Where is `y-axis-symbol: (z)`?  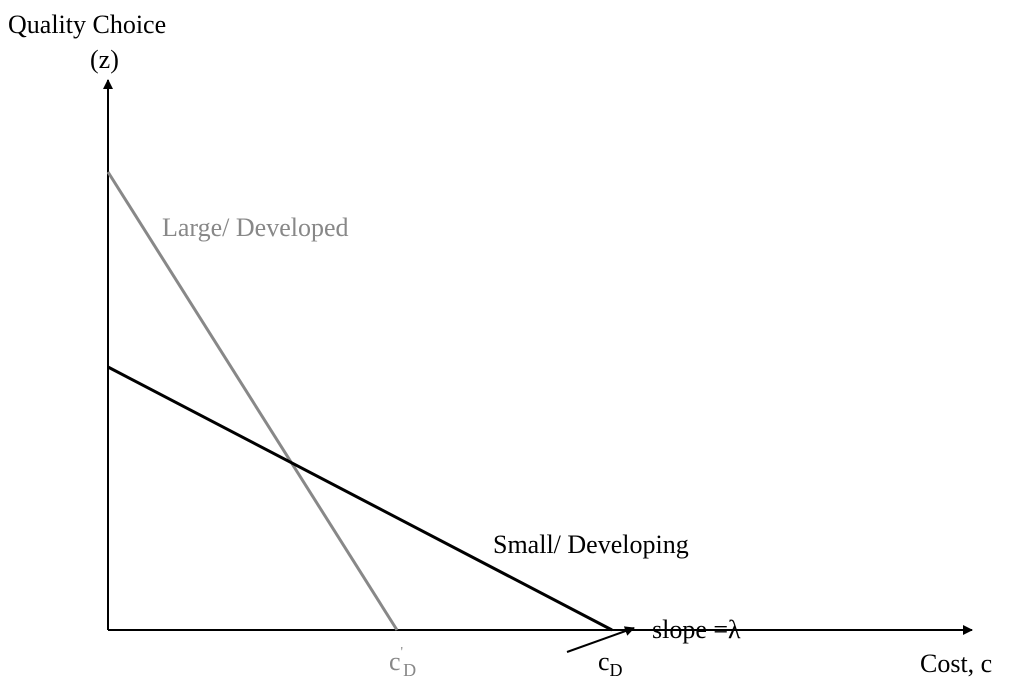 y-axis-symbol: (z) is located at coordinates (104, 59).